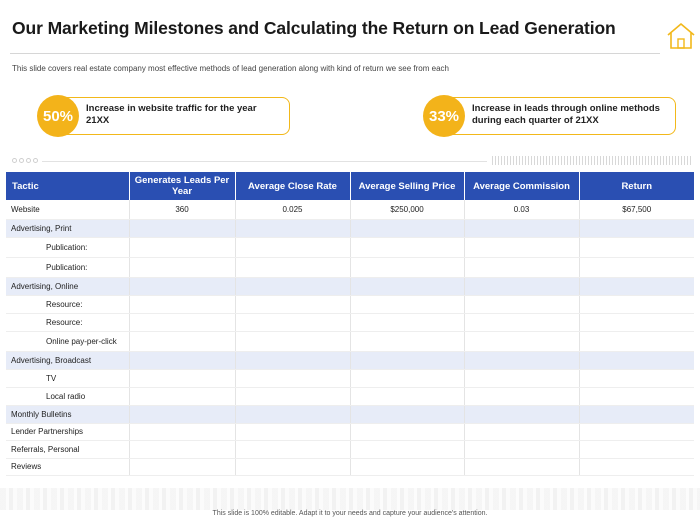 The width and height of the screenshot is (700, 525). I want to click on table-row: Monthly Bulletins, so click(350, 414).